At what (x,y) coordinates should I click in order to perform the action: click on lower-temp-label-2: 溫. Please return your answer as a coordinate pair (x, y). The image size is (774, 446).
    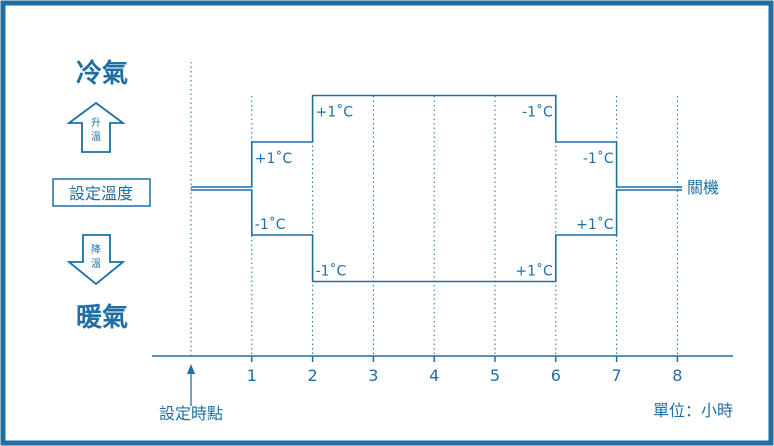
    Looking at the image, I should click on (96, 264).